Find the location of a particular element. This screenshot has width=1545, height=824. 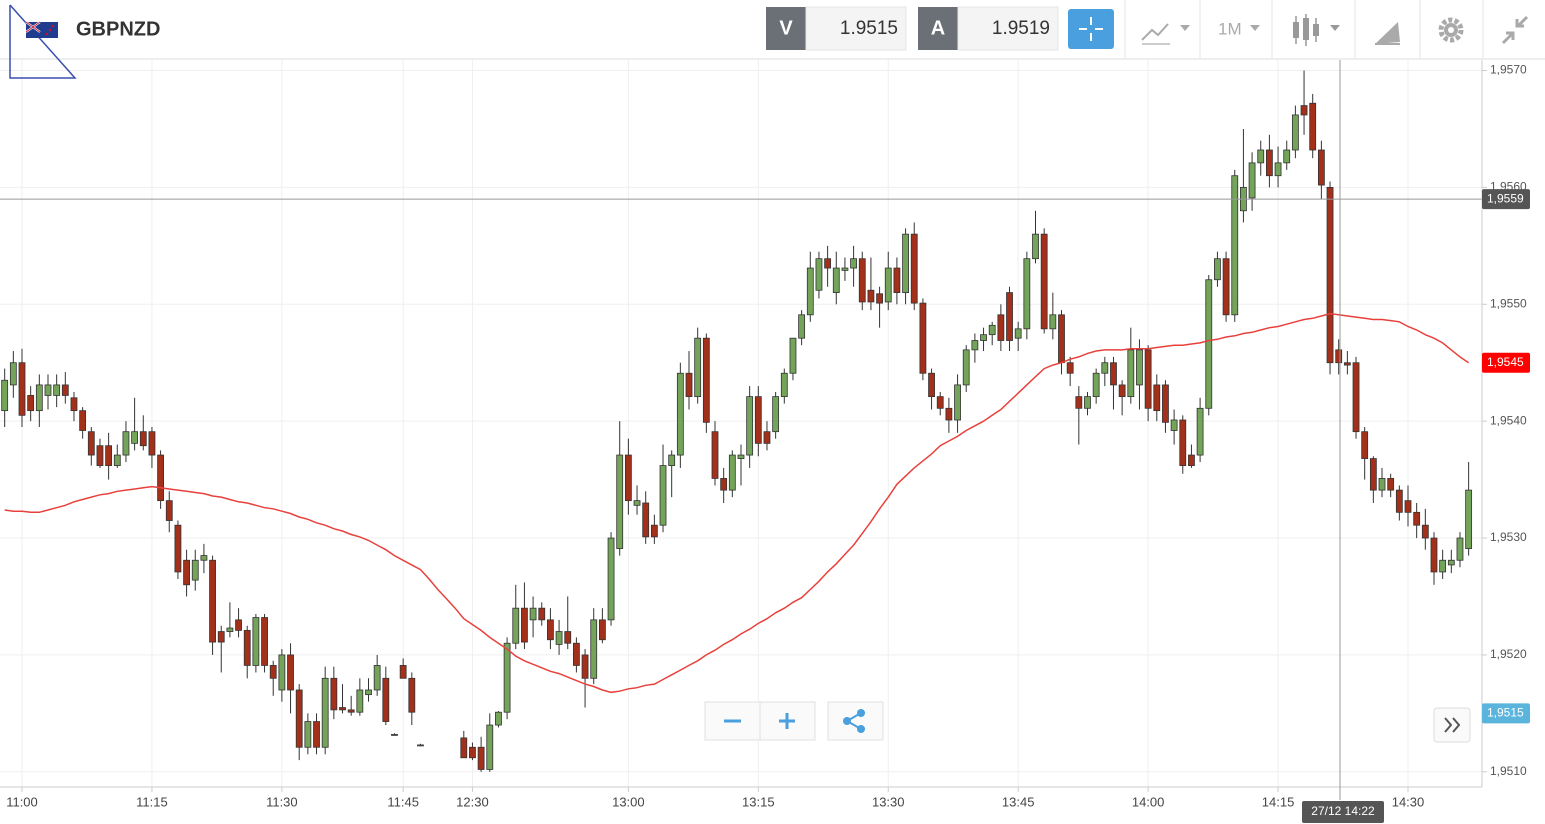

bid-value: 1.9515 is located at coordinates (869, 28).